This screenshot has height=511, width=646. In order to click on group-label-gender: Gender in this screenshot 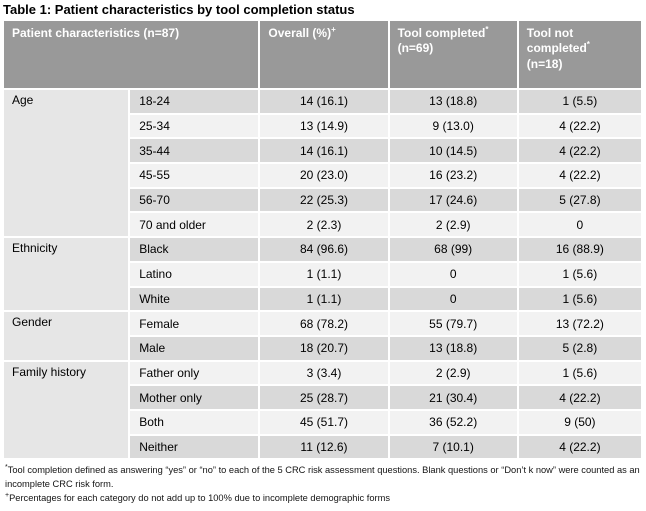, I will do `click(66, 336)`.